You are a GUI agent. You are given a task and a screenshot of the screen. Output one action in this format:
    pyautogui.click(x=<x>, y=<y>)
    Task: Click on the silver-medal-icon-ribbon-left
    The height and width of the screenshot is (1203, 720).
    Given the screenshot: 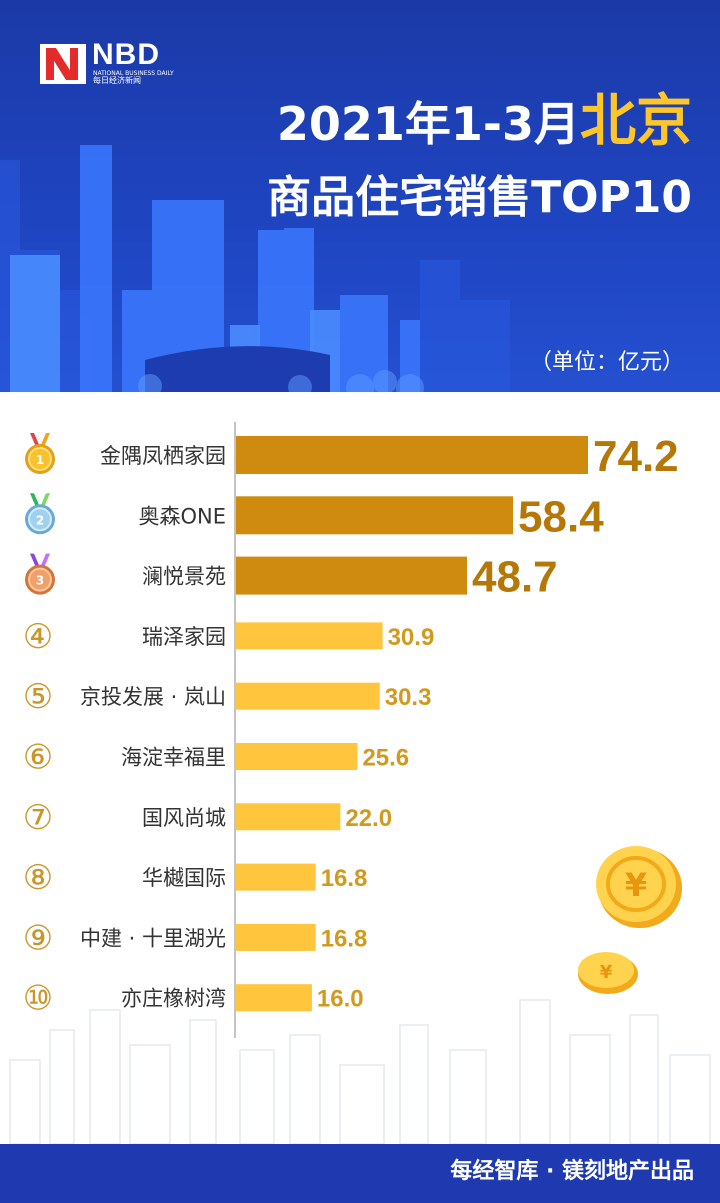 What is the action you would take?
    pyautogui.click(x=35, y=500)
    